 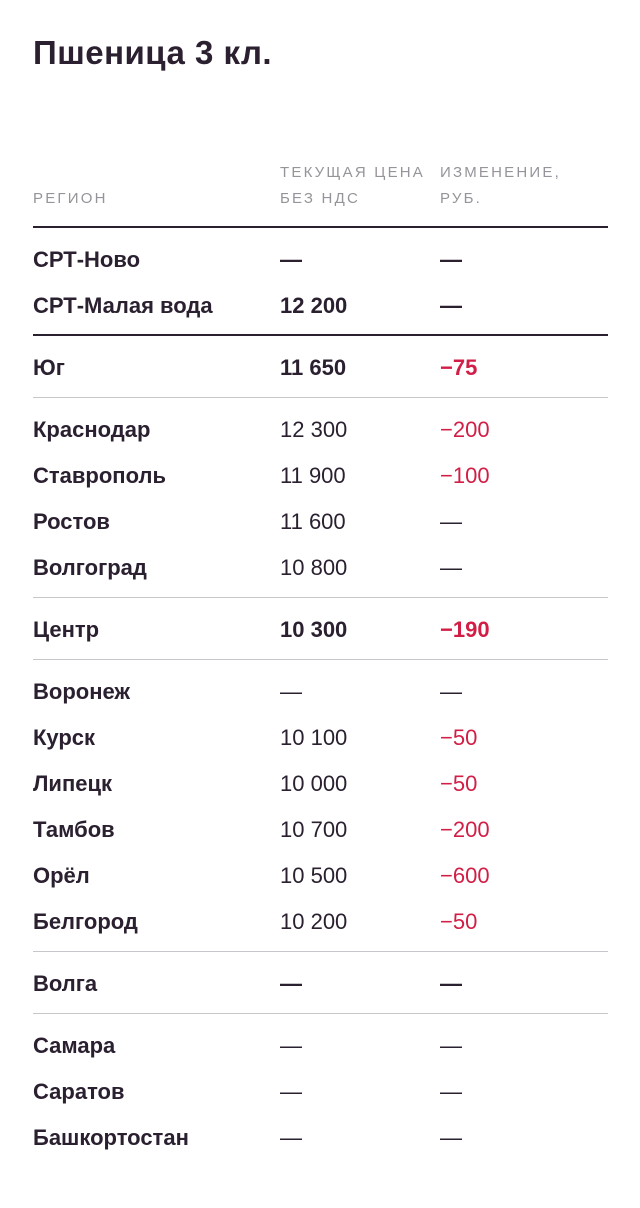 I want to click on region-cell: Волгоград, so click(x=90, y=567).